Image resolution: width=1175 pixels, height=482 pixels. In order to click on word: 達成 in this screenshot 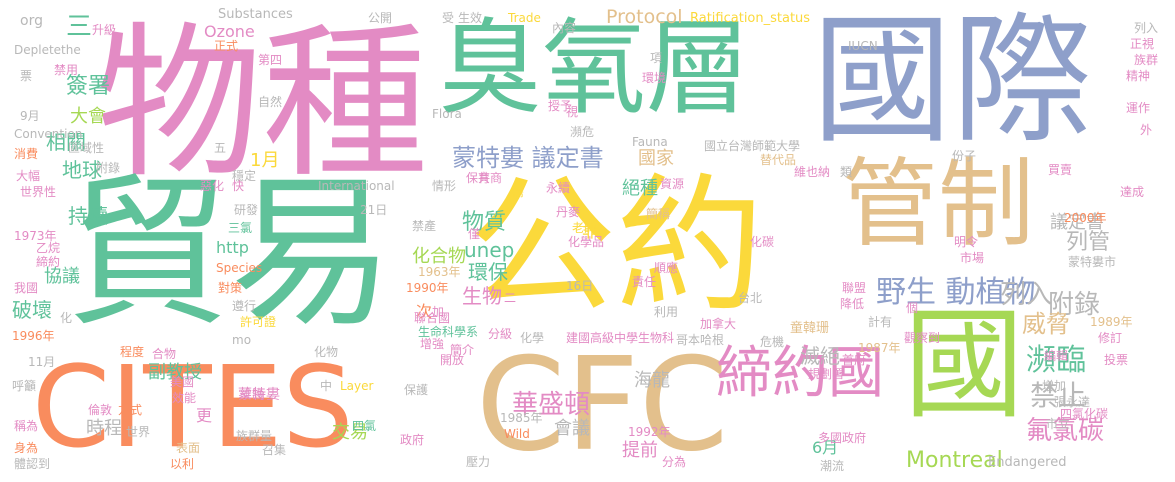, I will do `click(1132, 192)`.